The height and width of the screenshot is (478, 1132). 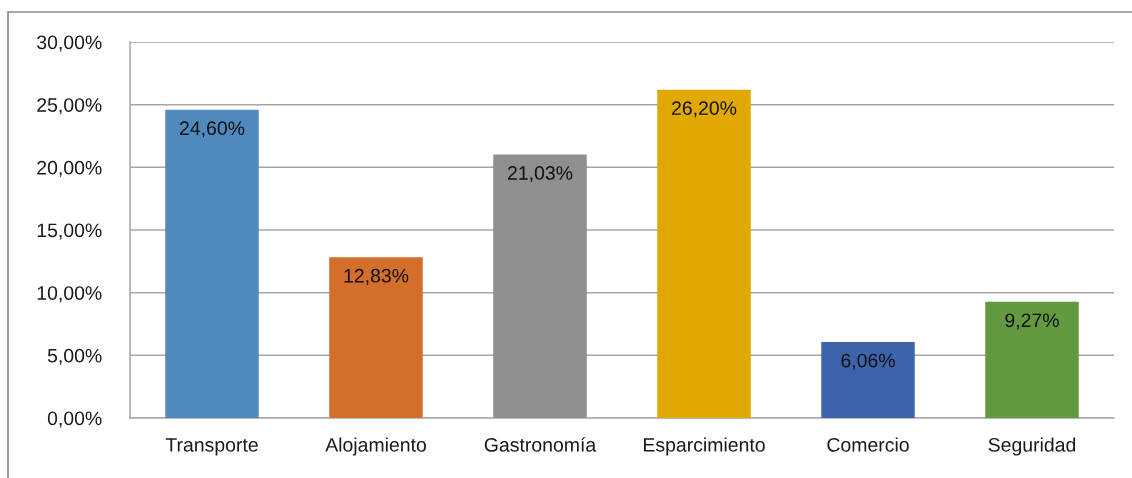 What do you see at coordinates (540, 174) in the screenshot?
I see `data-label: 21,03%` at bounding box center [540, 174].